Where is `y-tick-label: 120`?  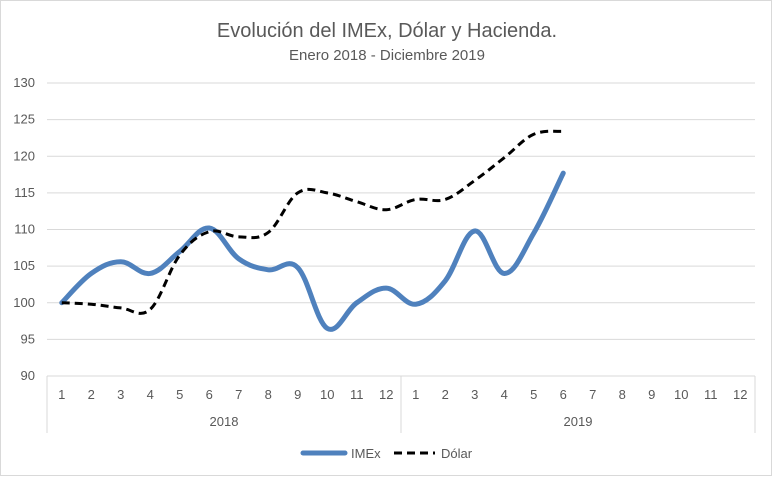
y-tick-label: 120 is located at coordinates (24, 155).